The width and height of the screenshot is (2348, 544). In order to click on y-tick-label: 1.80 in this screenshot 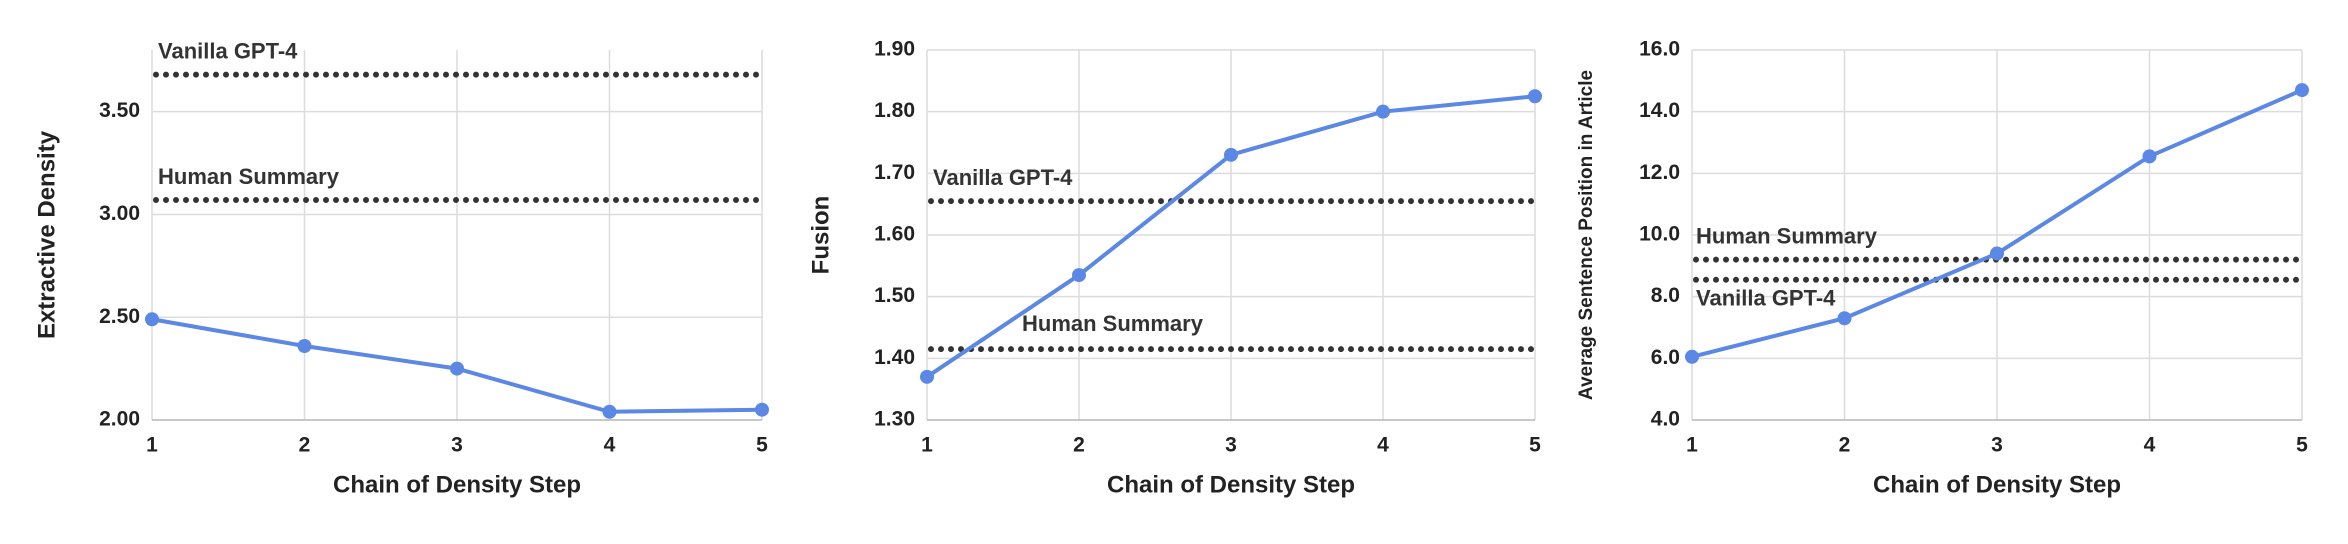, I will do `click(894, 110)`.